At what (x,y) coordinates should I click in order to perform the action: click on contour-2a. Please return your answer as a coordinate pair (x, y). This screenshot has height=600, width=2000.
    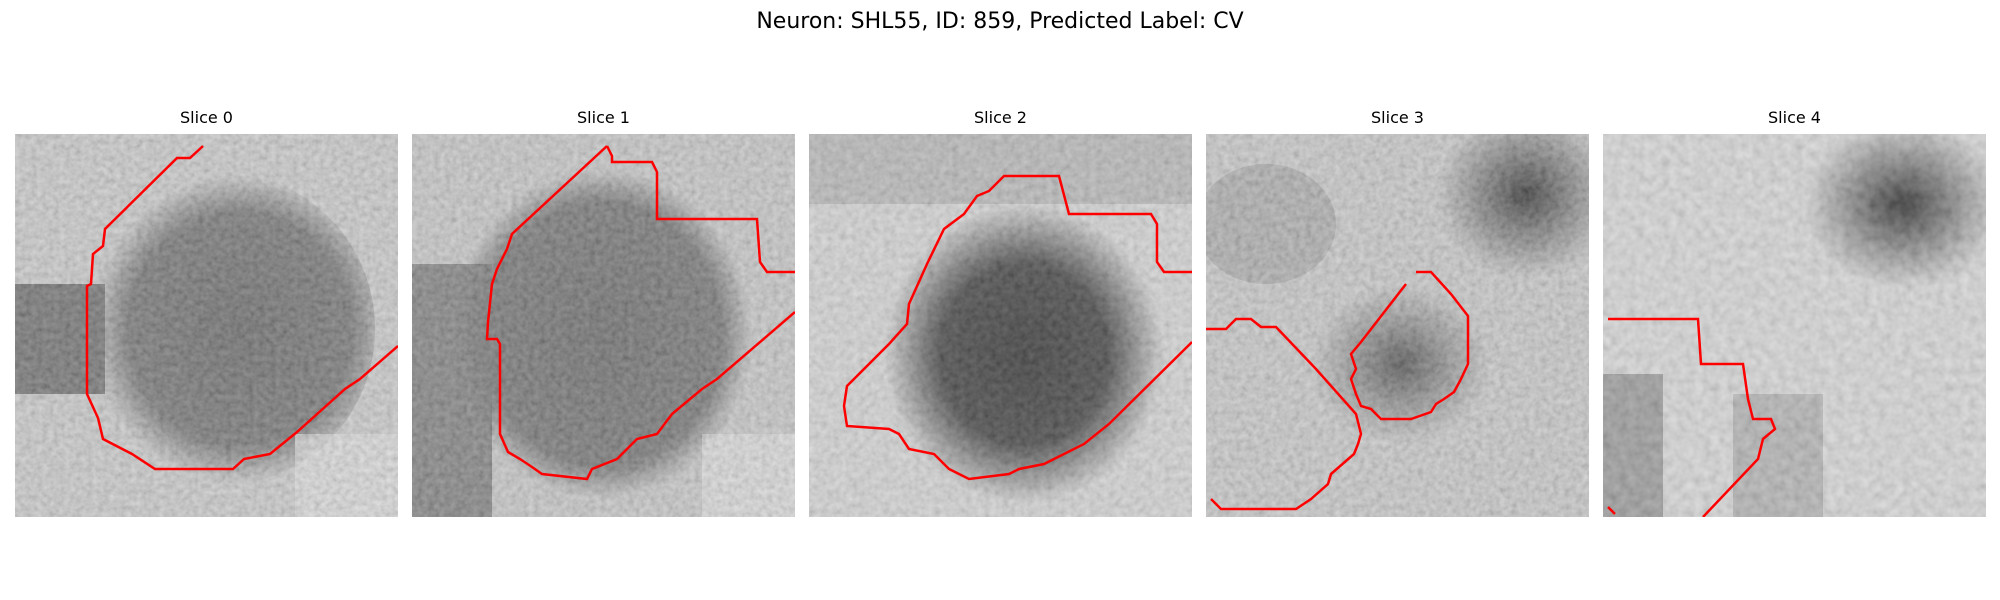
    Looking at the image, I should click on (1017, 327).